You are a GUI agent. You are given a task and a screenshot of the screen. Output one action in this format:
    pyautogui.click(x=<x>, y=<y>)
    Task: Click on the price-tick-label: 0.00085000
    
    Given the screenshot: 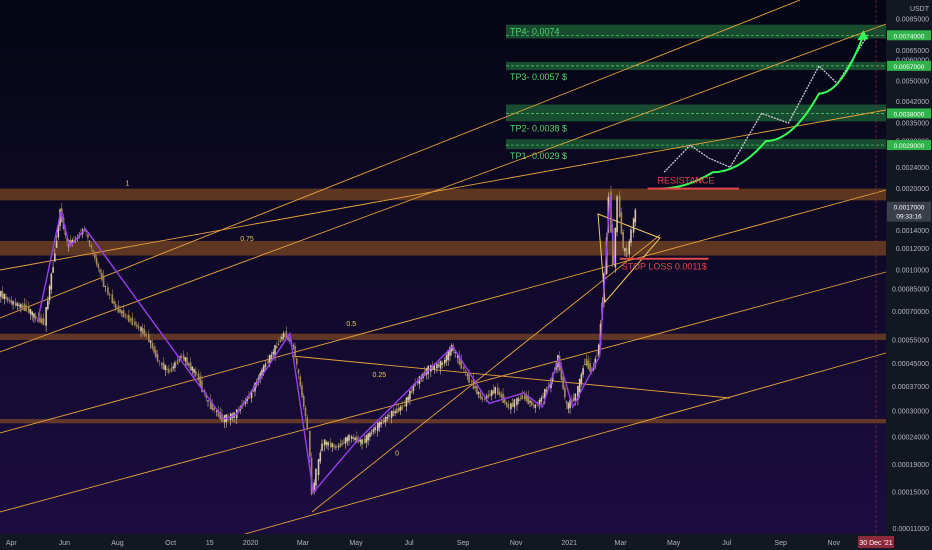 What is the action you would take?
    pyautogui.click(x=910, y=289)
    